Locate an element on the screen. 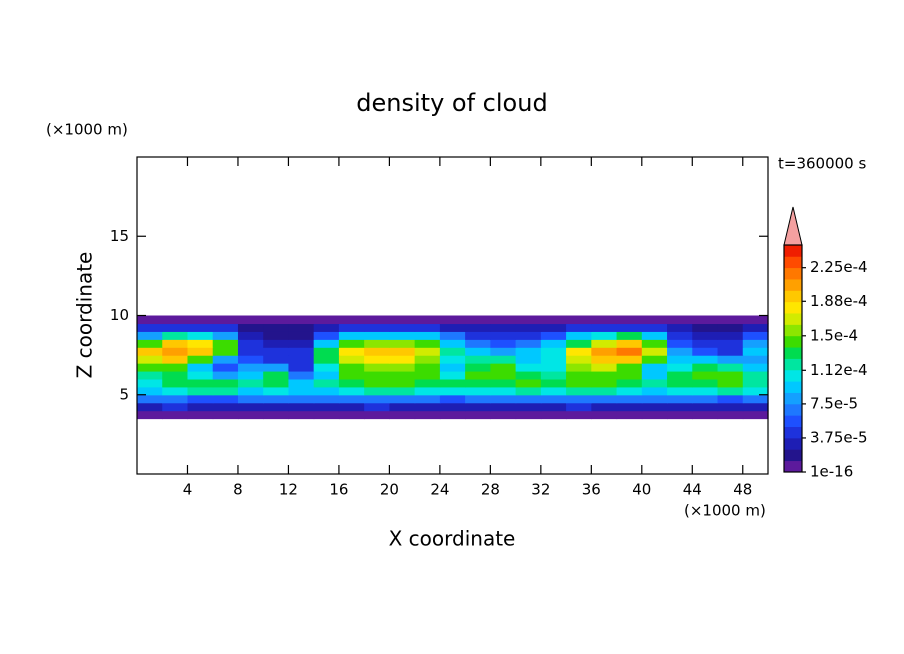 This screenshot has height=654, width=904. x-tick-label: 36 is located at coordinates (591, 490).